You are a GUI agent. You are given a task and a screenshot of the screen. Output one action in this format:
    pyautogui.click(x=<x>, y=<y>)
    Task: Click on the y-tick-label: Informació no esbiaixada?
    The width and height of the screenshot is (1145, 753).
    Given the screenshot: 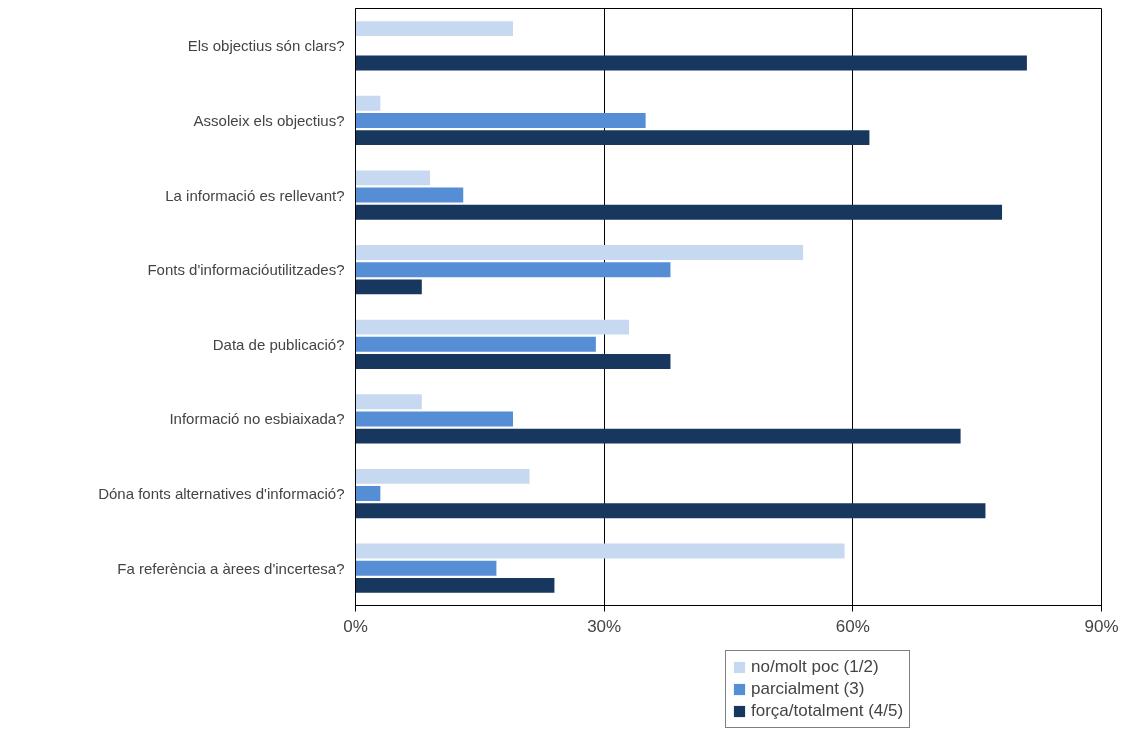 What is the action you would take?
    pyautogui.click(x=257, y=419)
    